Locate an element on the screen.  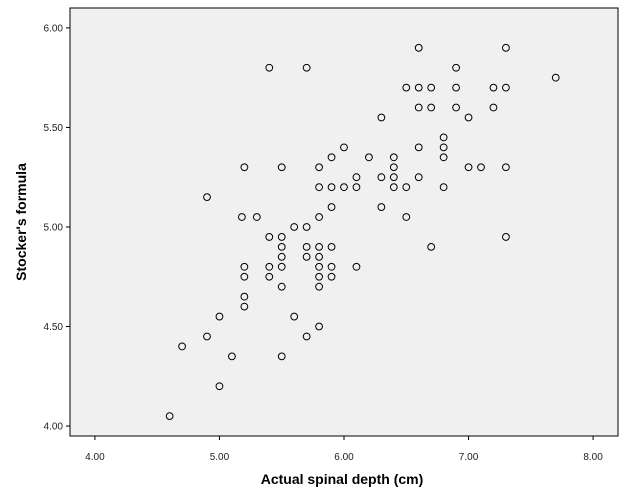
x-tick-label: 4.00 is located at coordinates (95, 457).